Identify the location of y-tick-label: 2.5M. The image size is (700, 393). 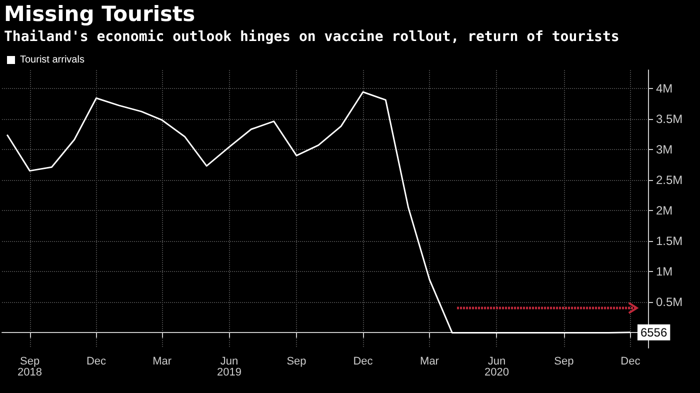
(669, 179).